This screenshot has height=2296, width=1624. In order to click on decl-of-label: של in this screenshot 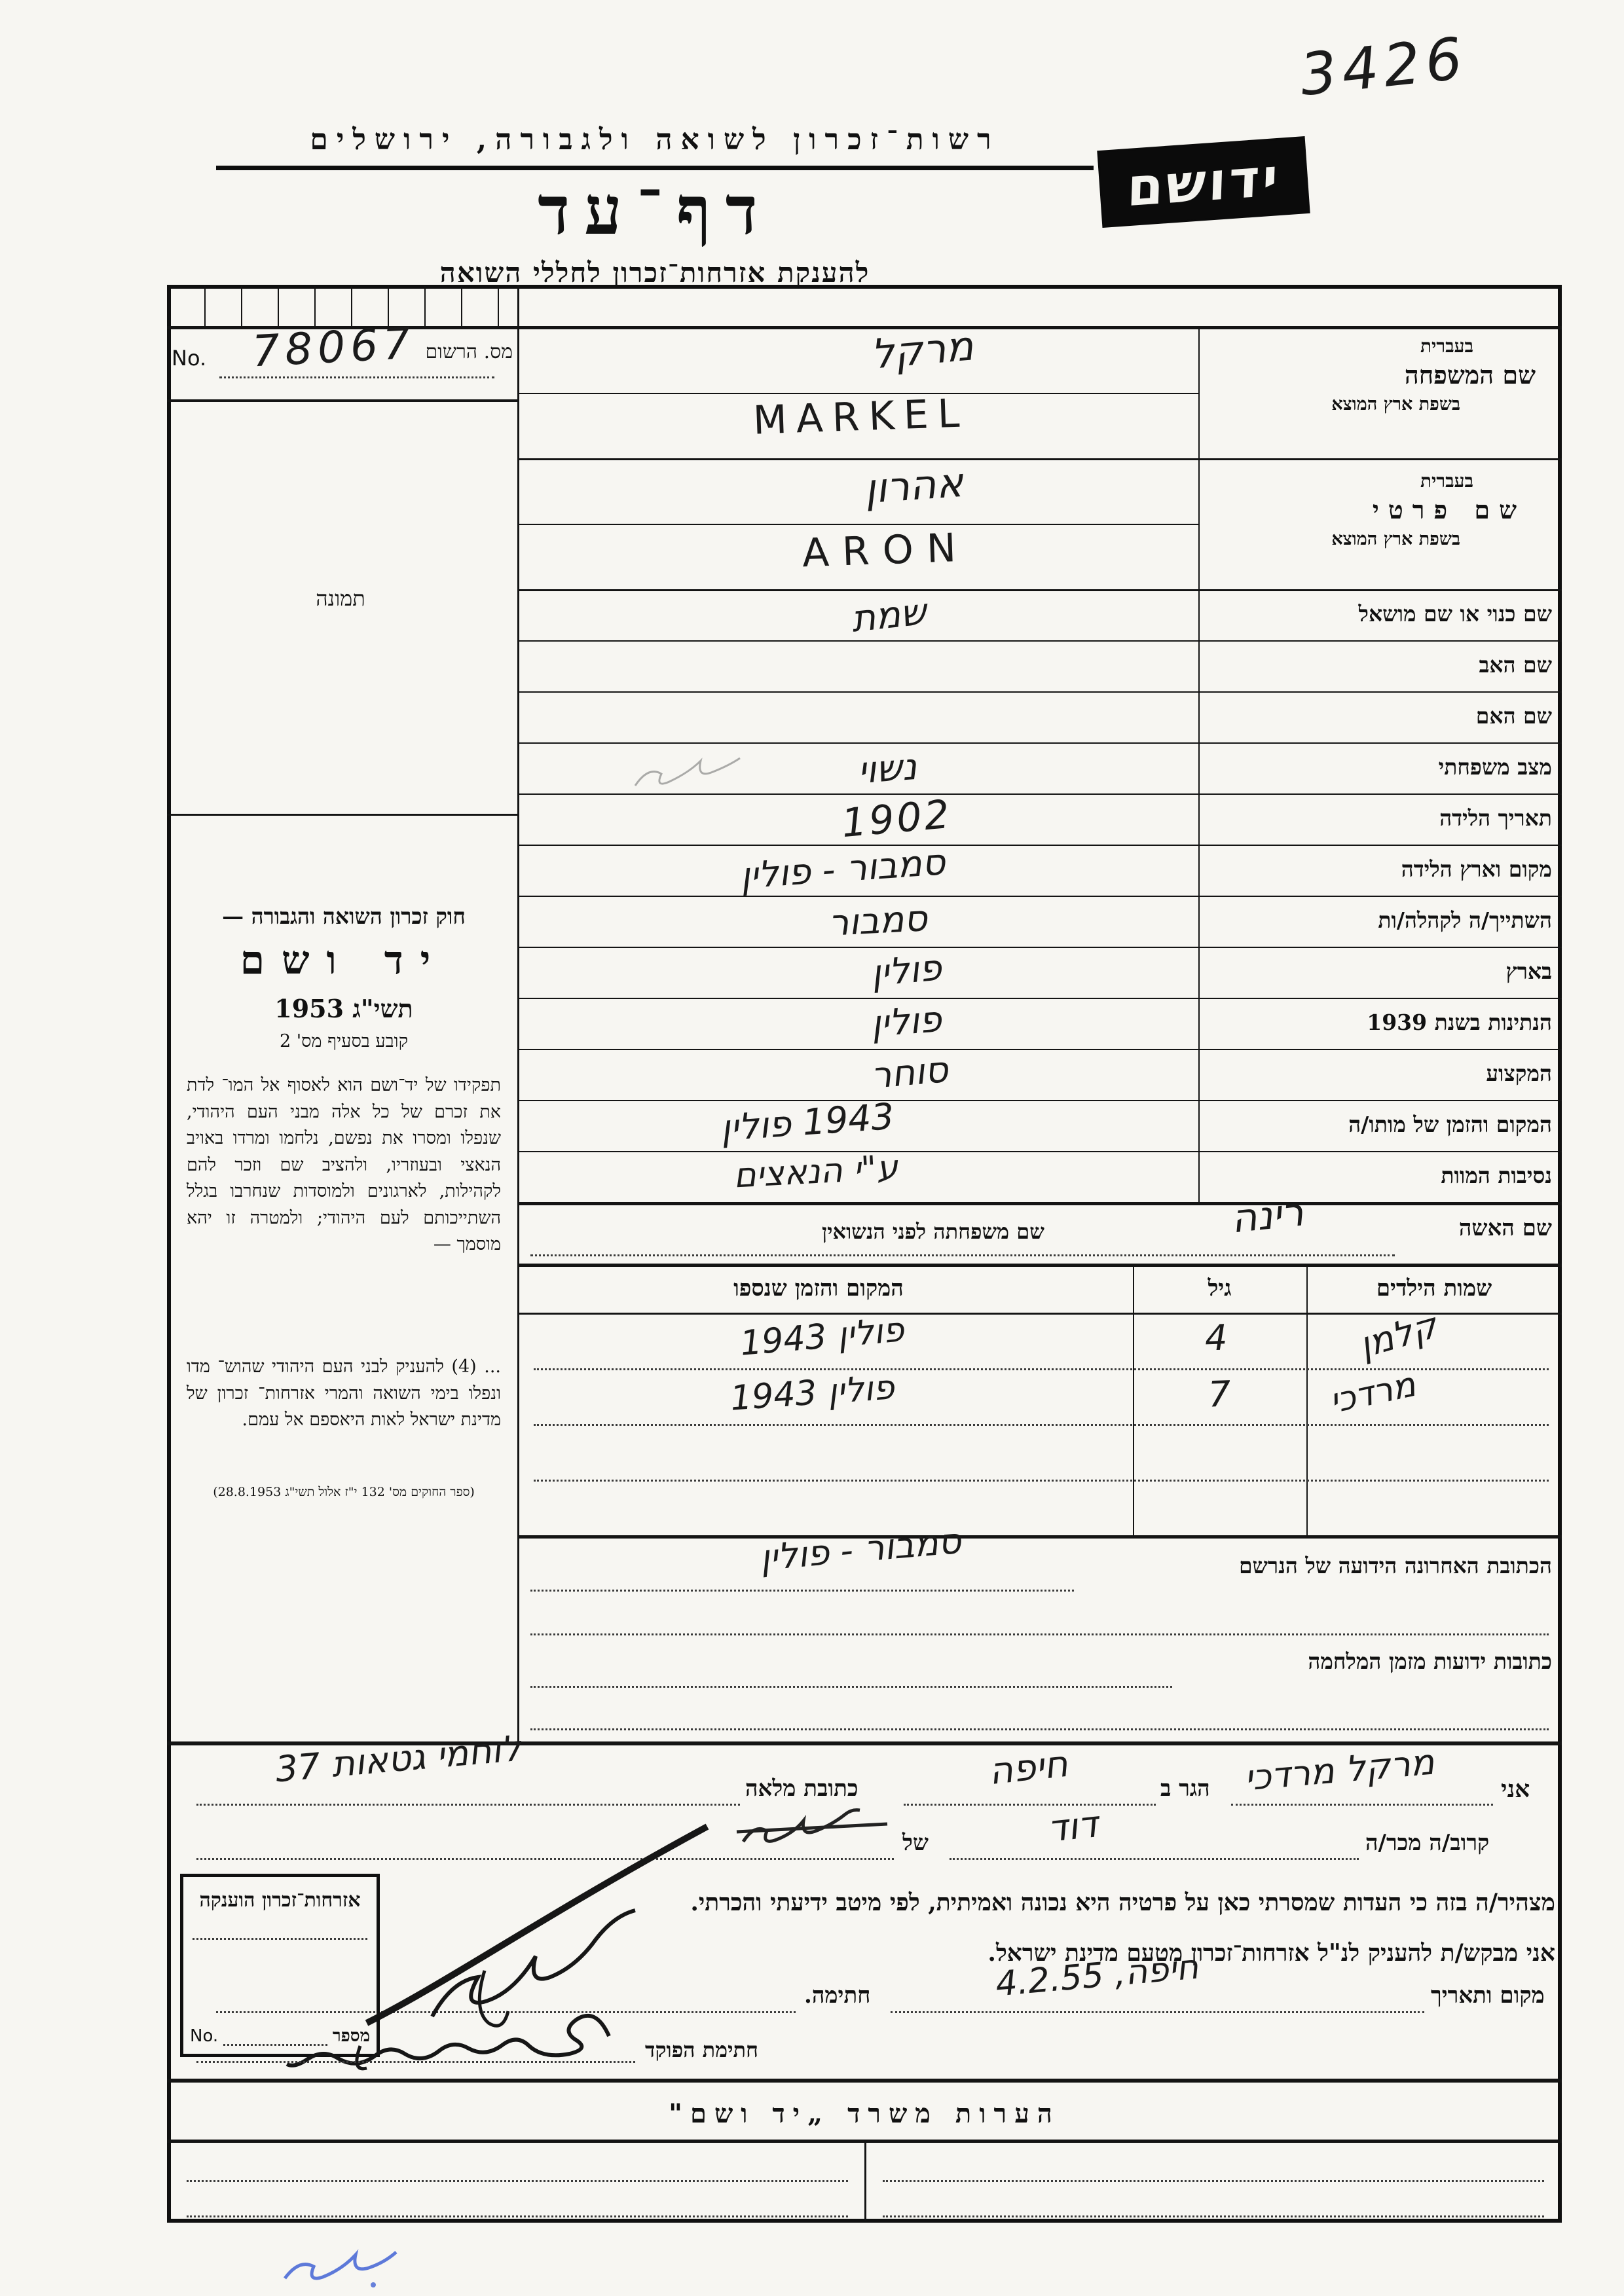, I will do `click(915, 1843)`.